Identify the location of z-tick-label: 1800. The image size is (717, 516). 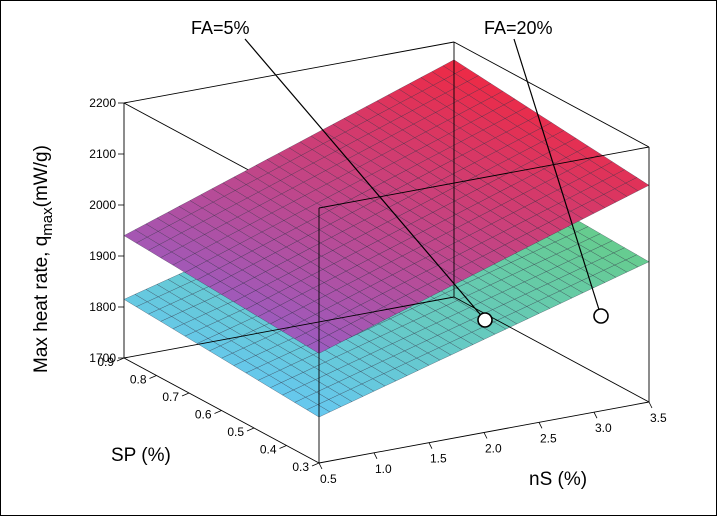
(102, 307).